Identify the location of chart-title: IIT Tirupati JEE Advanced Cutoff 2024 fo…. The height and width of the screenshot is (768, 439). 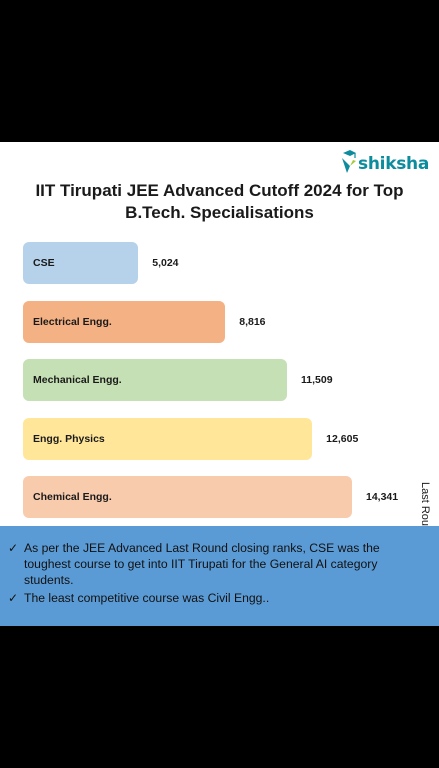
(219, 201).